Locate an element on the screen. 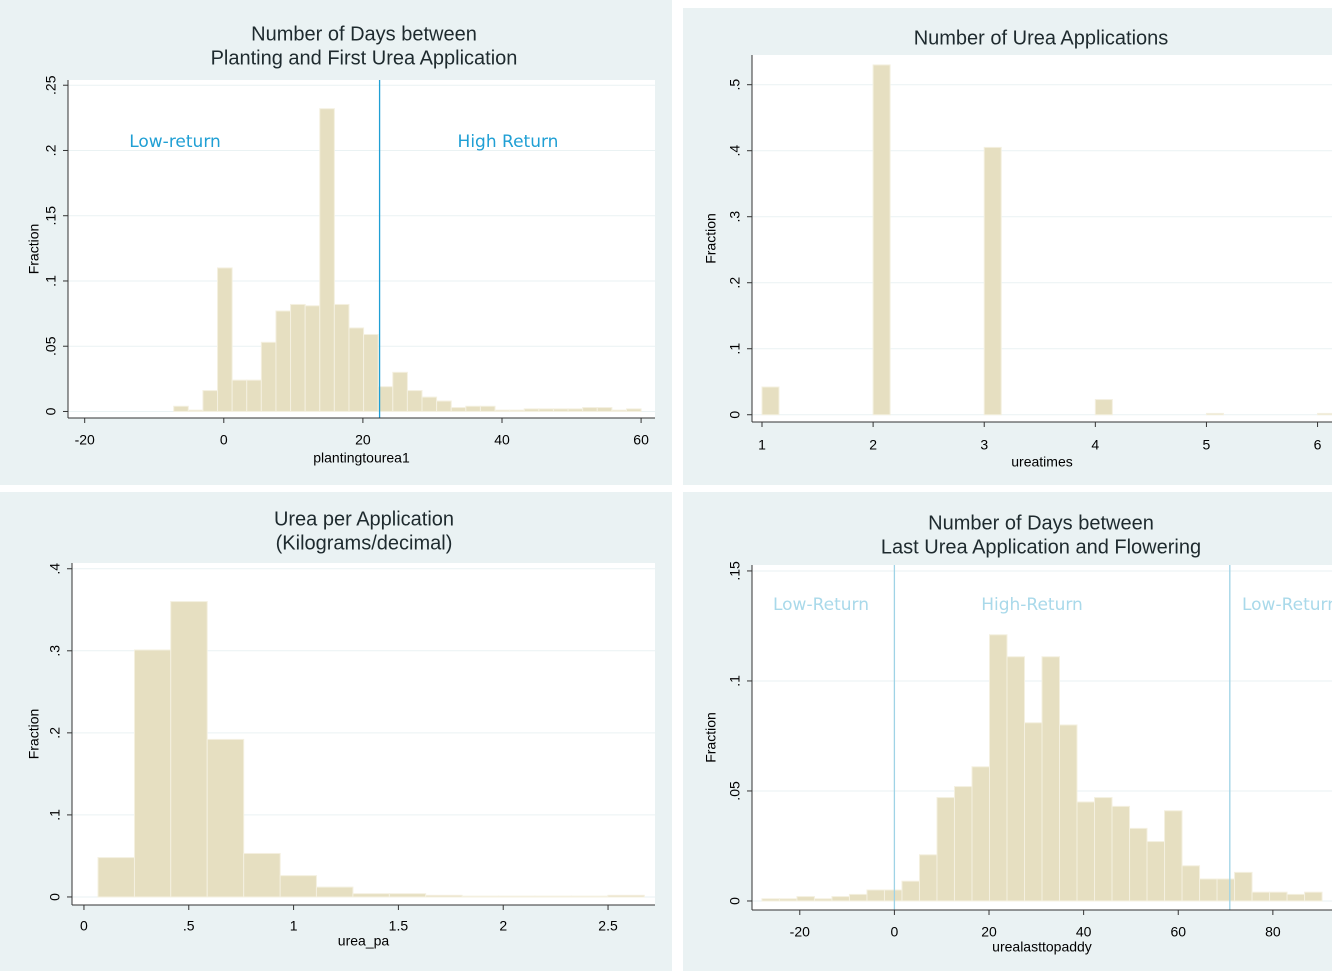  x-tick-label: 60 is located at coordinates (641, 440).